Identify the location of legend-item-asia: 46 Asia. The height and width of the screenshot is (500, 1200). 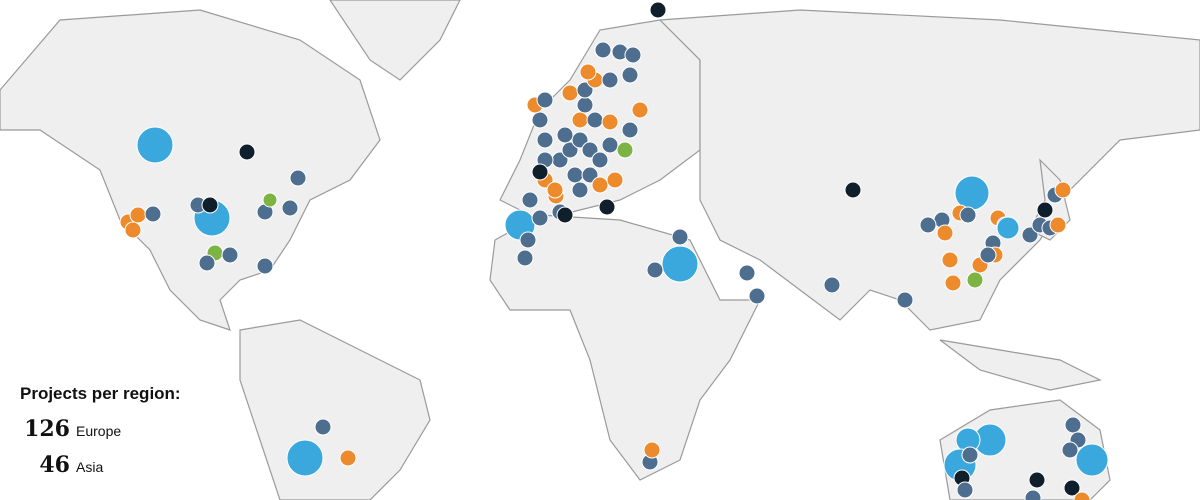
(100, 465).